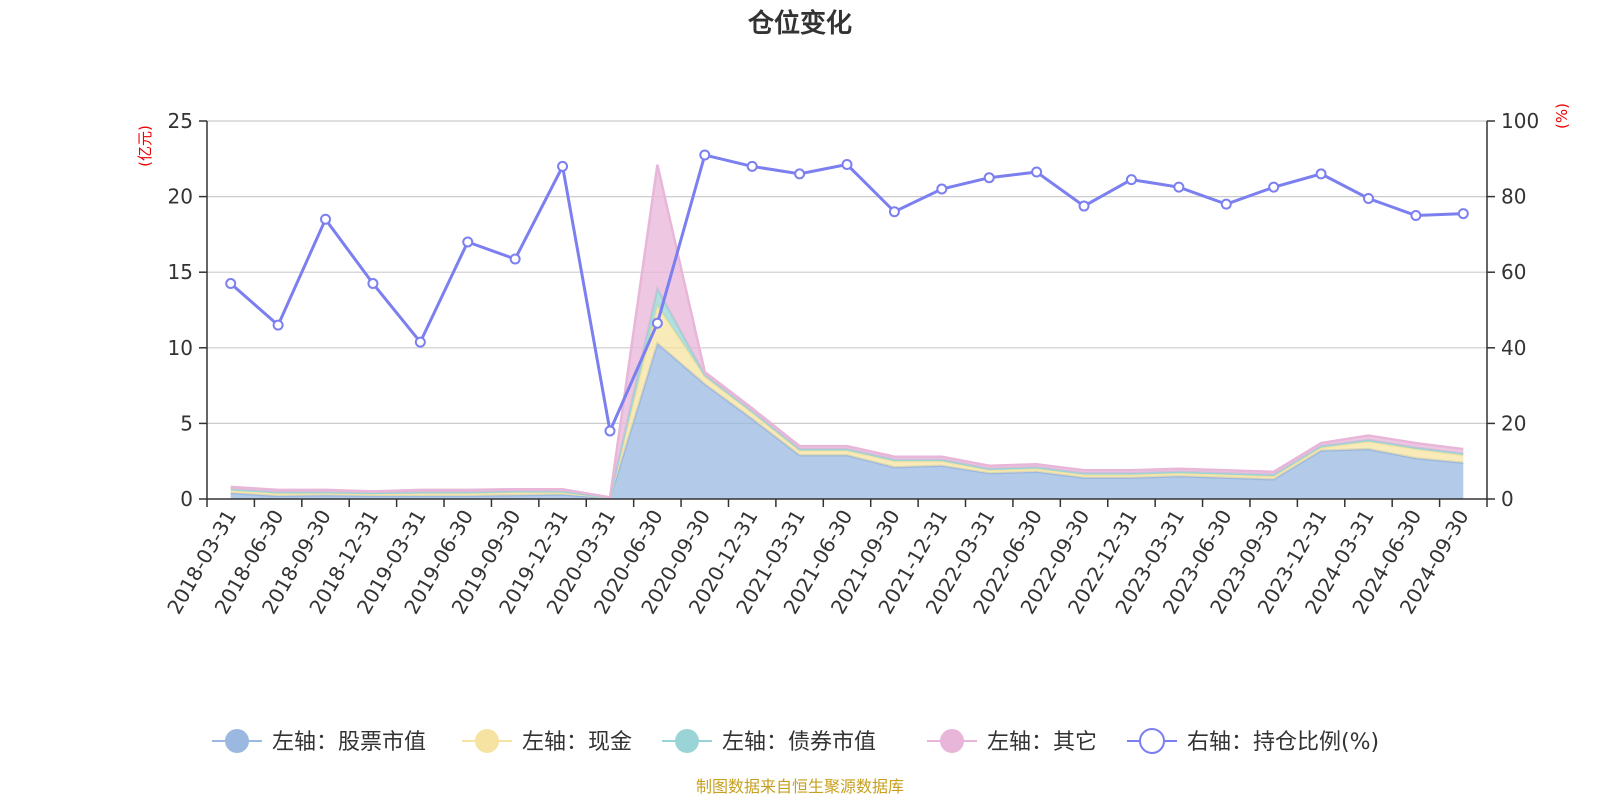  I want to click on right-tick-label: 60, so click(1513, 272).